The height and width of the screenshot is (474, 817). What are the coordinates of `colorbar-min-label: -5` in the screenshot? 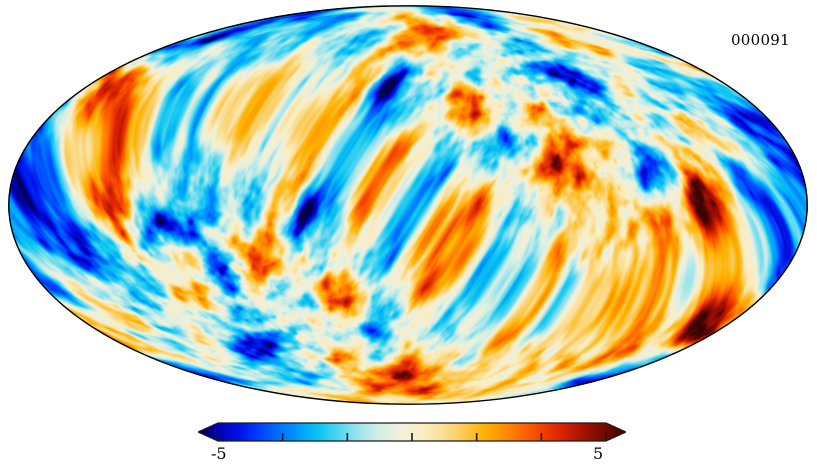 It's located at (219, 453).